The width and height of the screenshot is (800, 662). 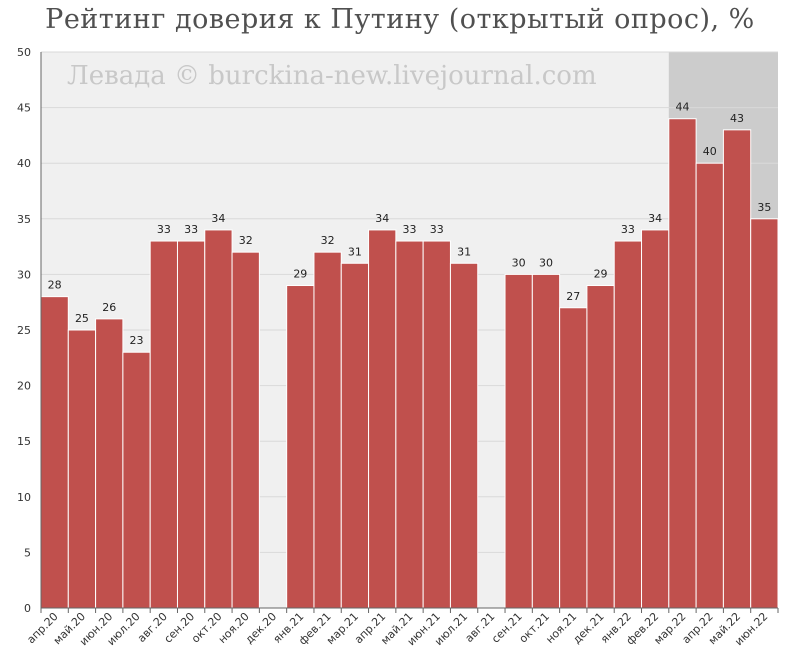 What do you see at coordinates (682, 107) in the screenshot?
I see `data-label: 44` at bounding box center [682, 107].